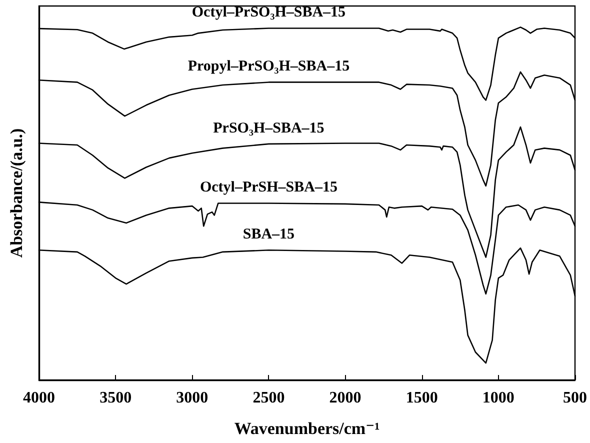  I want to click on series-label: Octyl–PrSH–SBA–15, so click(269, 188).